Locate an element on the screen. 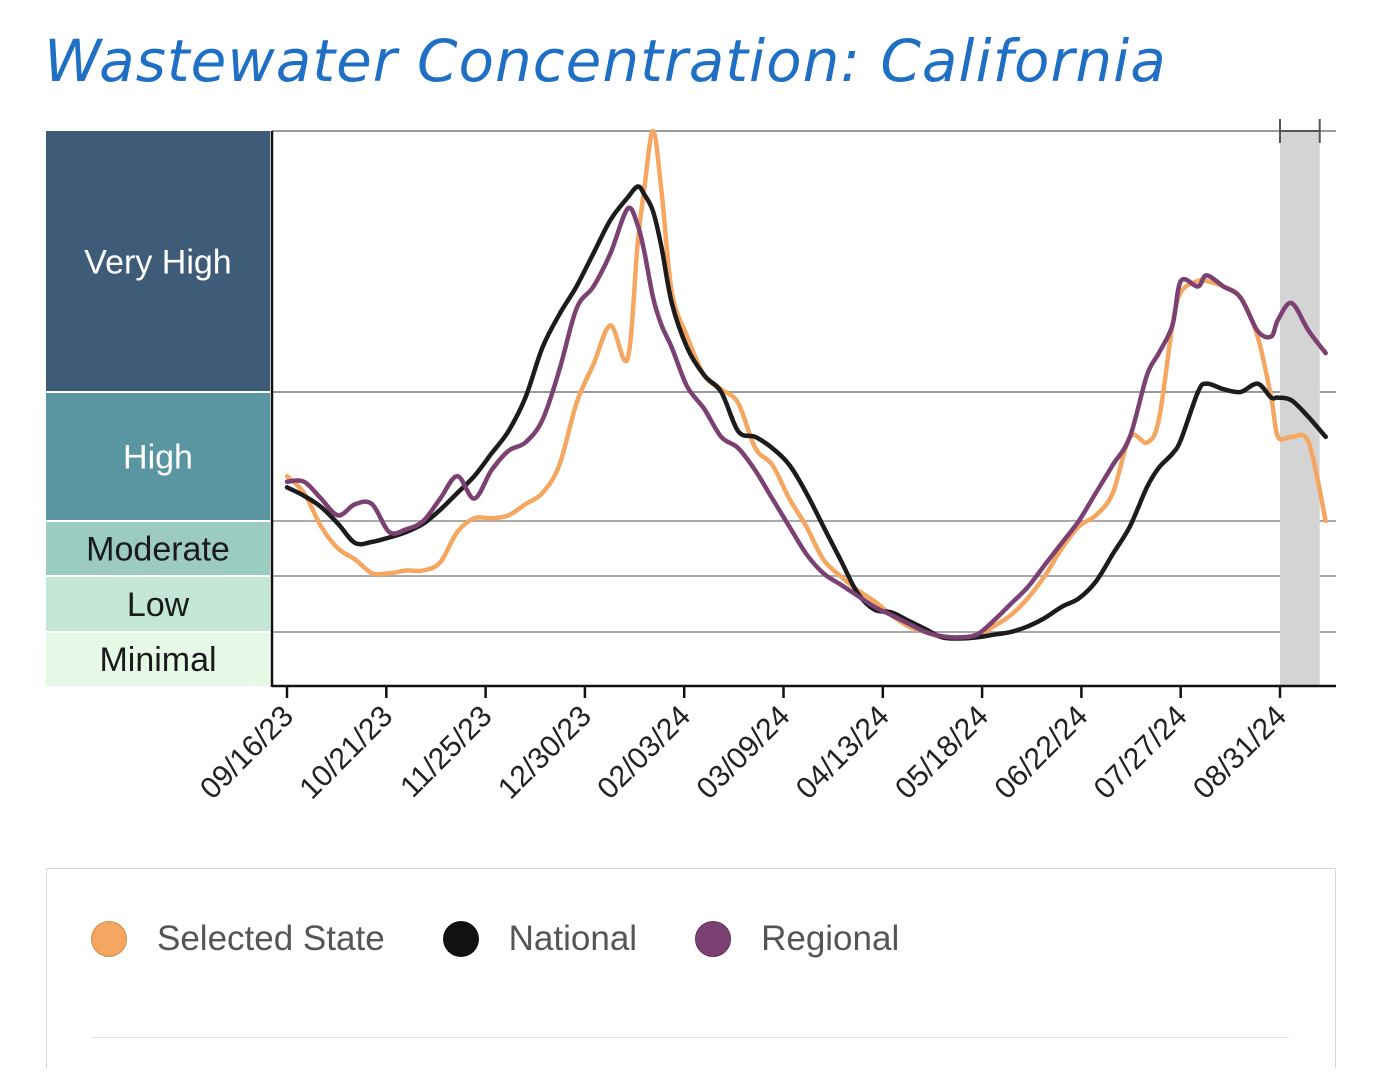 Image resolution: width=1387 pixels, height=1072 pixels. legend-swatch-national is located at coordinates (460, 939).